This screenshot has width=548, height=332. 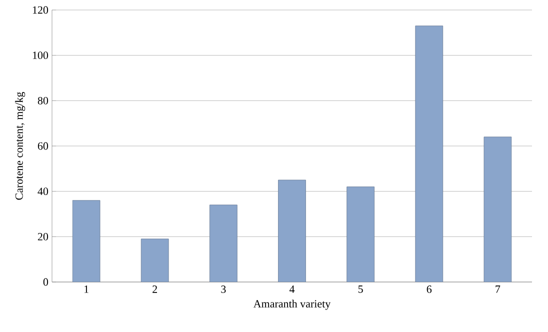 I want to click on y-tick-label: 20, so click(x=43, y=236).